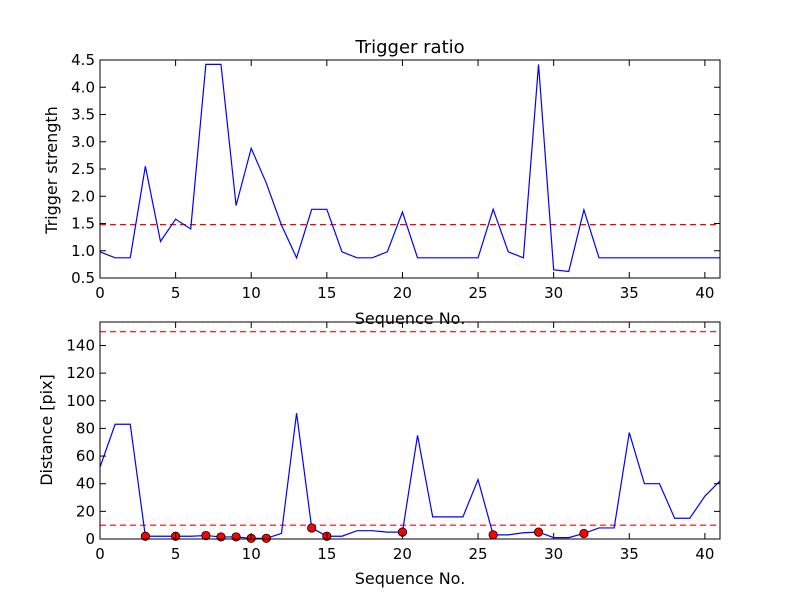 The image size is (800, 604). Describe the element at coordinates (409, 47) in the screenshot. I see `chart-title: Trigger ratio` at that location.